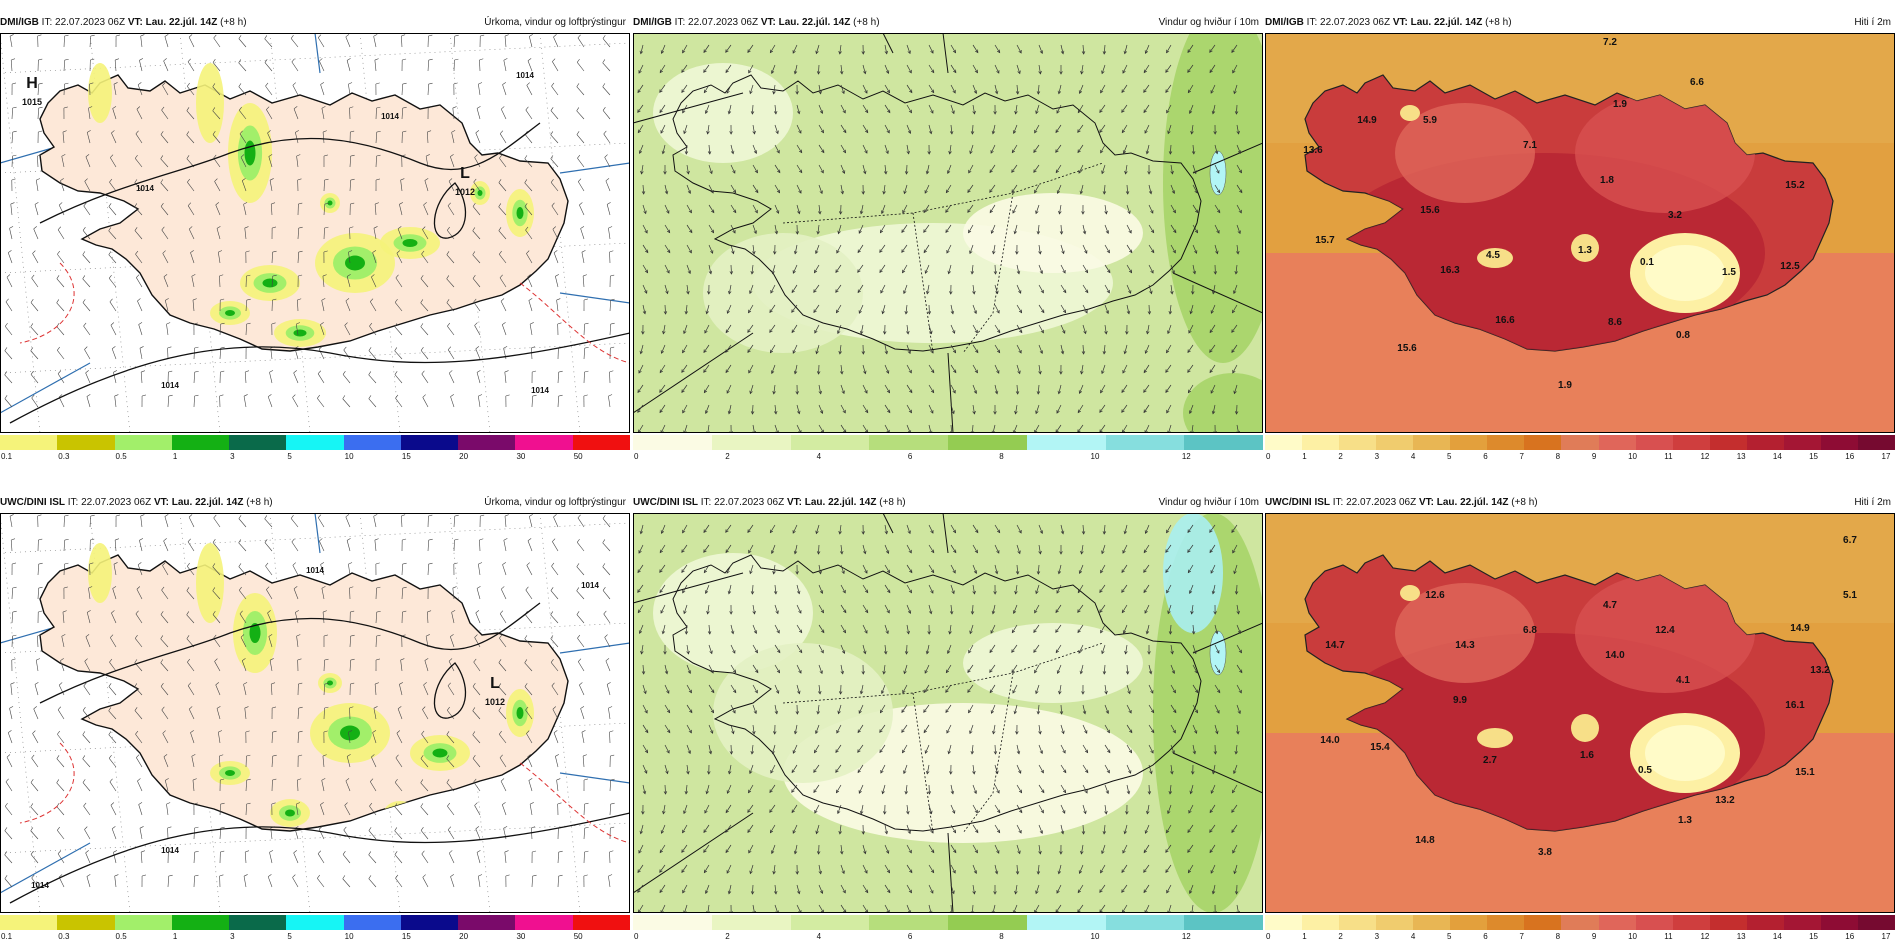 This screenshot has height=950, width=1900. I want to click on temperature-value: 13.2, so click(1725, 800).